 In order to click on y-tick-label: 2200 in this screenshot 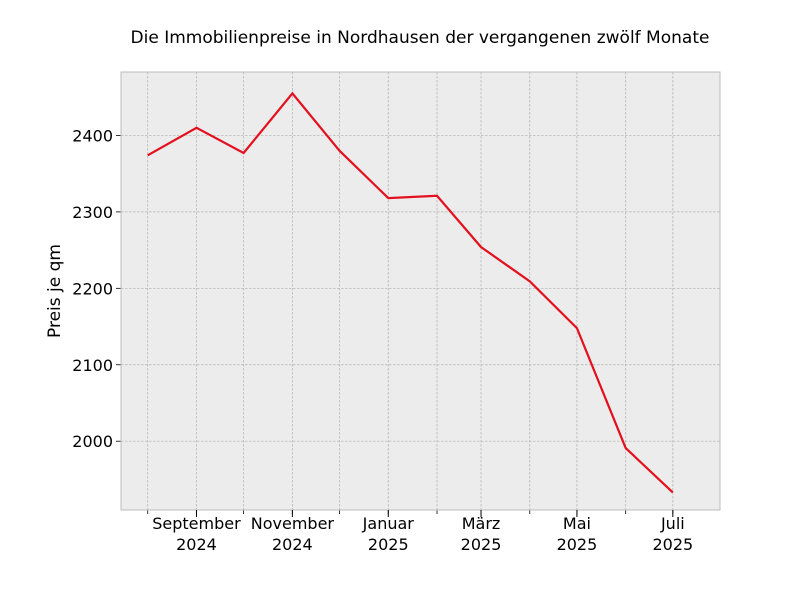, I will do `click(92, 288)`.